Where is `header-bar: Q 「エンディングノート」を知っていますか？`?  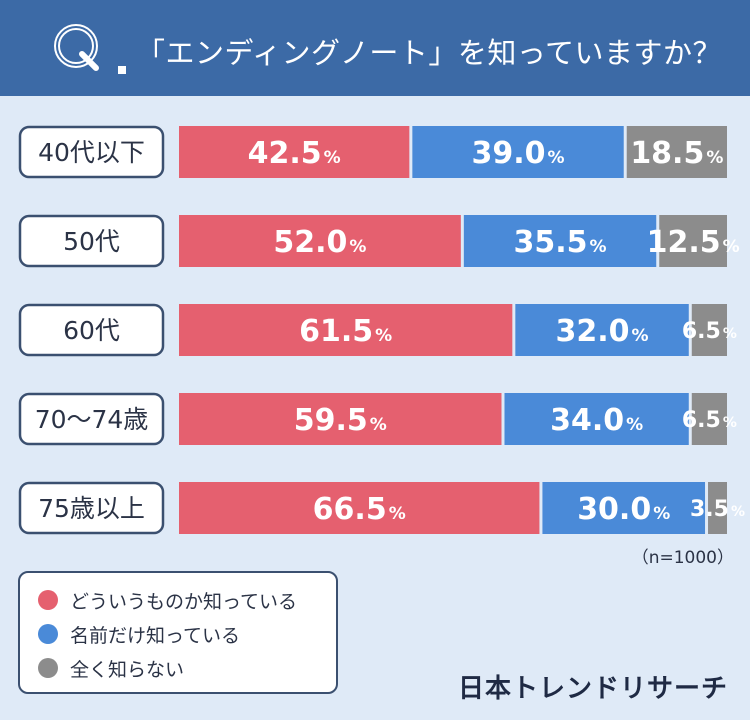
header-bar: Q 「エンディングノート」を知っていますか？ is located at coordinates (375, 48).